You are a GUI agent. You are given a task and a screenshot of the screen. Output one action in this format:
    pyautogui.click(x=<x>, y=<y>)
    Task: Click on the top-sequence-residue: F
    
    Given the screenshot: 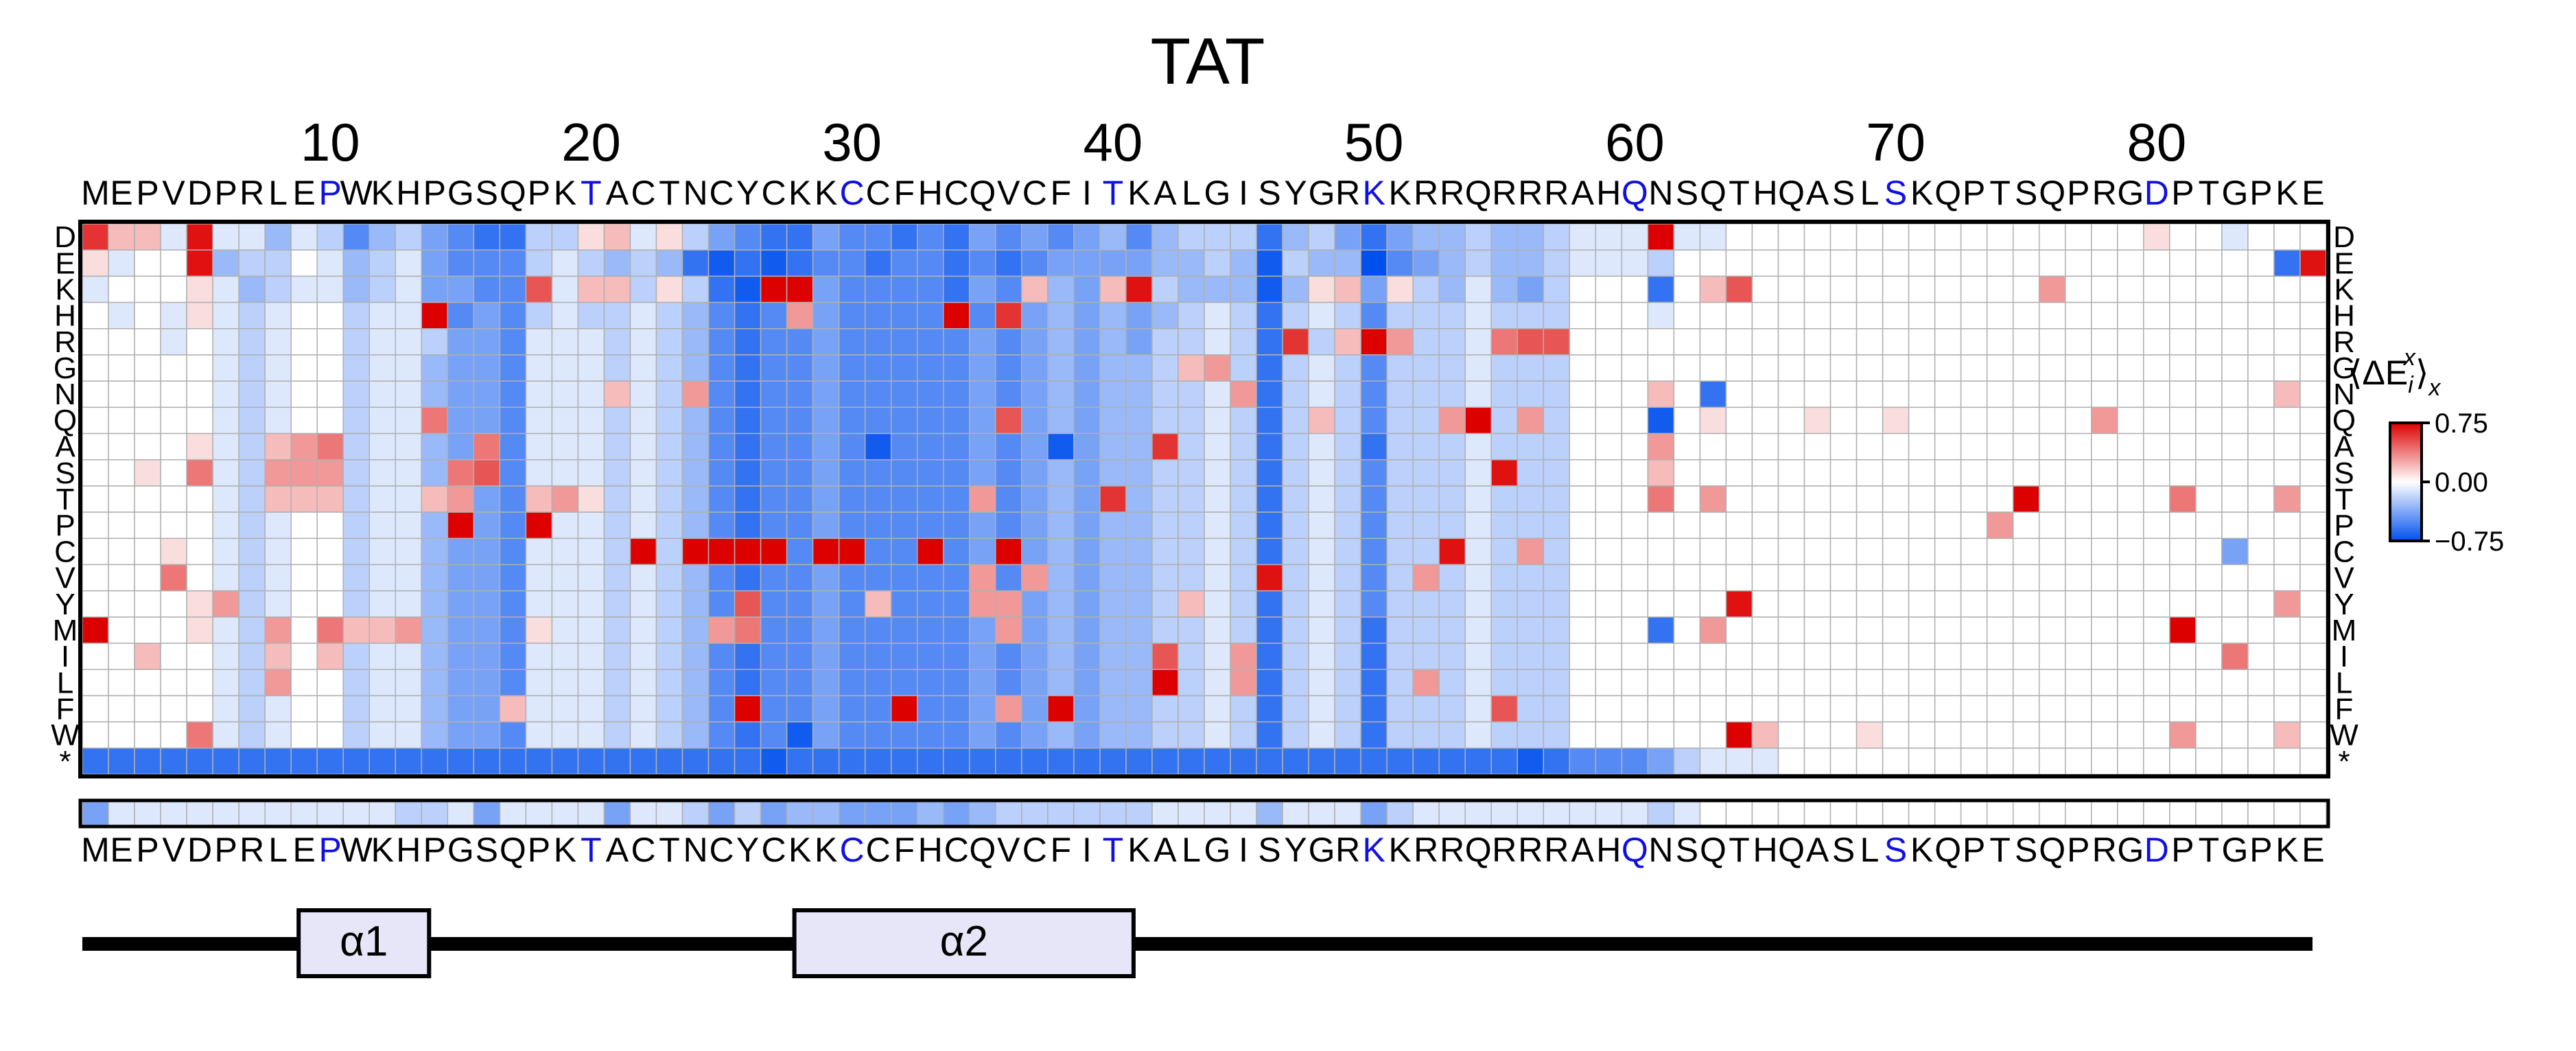 What is the action you would take?
    pyautogui.click(x=904, y=193)
    